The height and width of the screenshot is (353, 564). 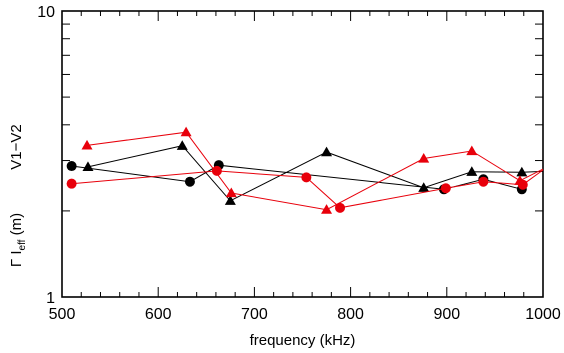 I want to click on y-axis-annotation: V1−V2, so click(x=16, y=146).